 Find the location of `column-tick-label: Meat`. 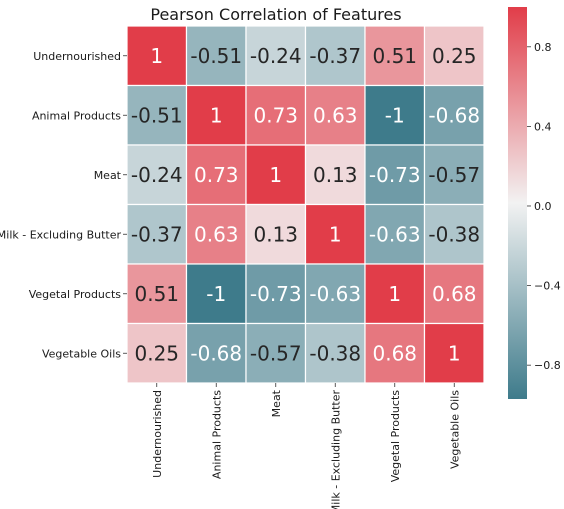

column-tick-label: Meat is located at coordinates (276, 403).